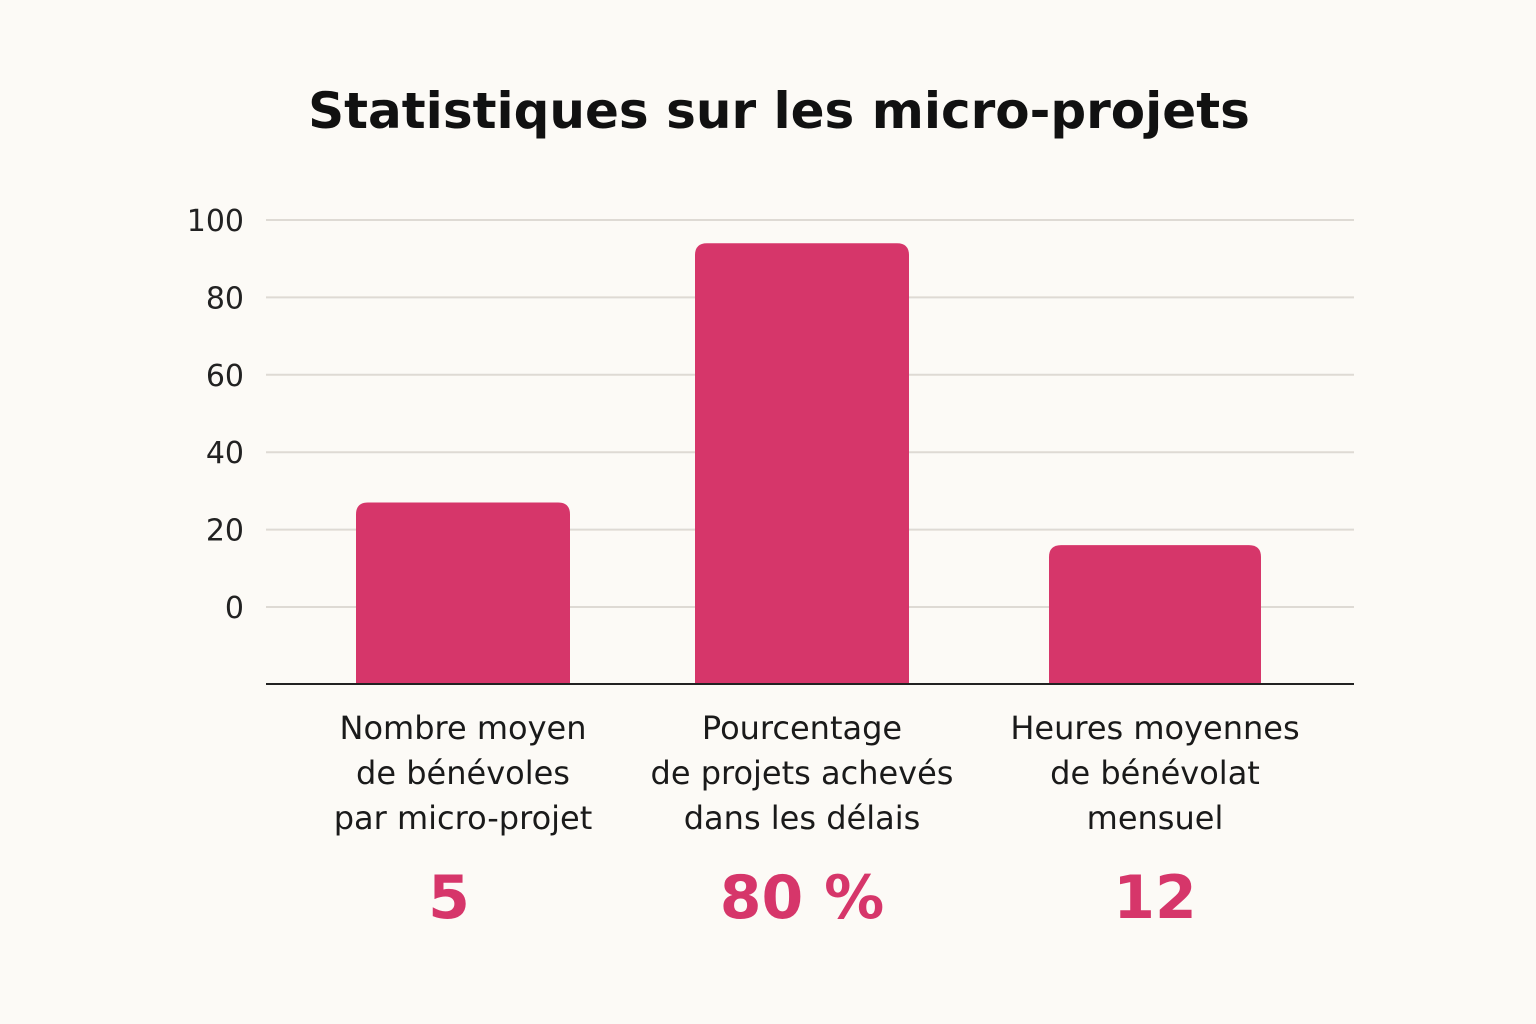 The image size is (1536, 1024). Describe the element at coordinates (1155, 898) in the screenshot. I see `category-value: 12` at that location.